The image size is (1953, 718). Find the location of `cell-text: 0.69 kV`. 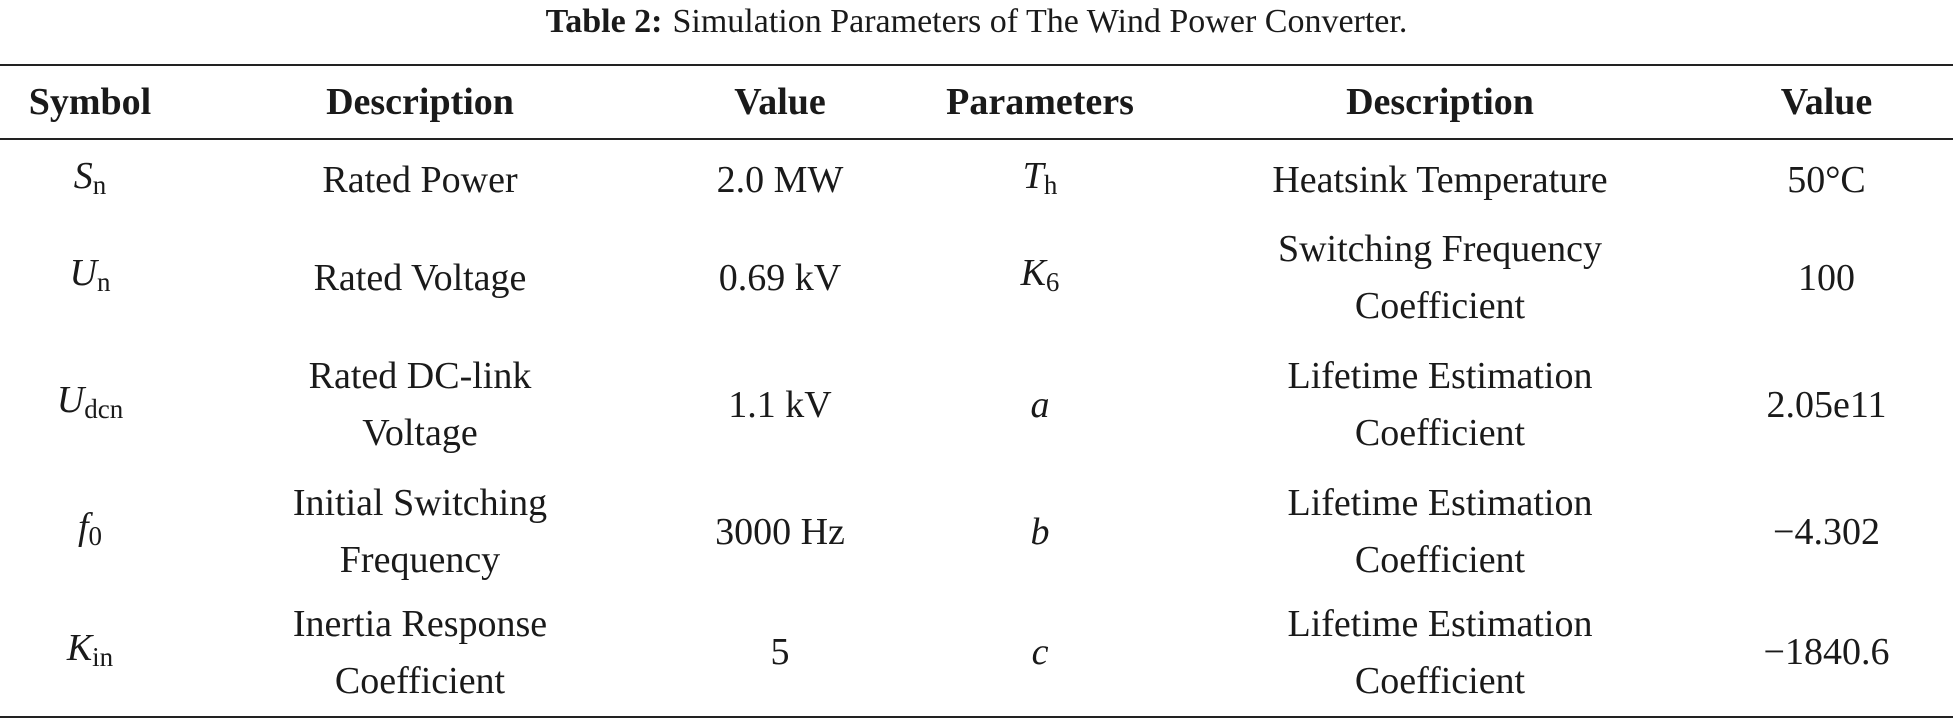

cell-text: 0.69 kV is located at coordinates (780, 277).